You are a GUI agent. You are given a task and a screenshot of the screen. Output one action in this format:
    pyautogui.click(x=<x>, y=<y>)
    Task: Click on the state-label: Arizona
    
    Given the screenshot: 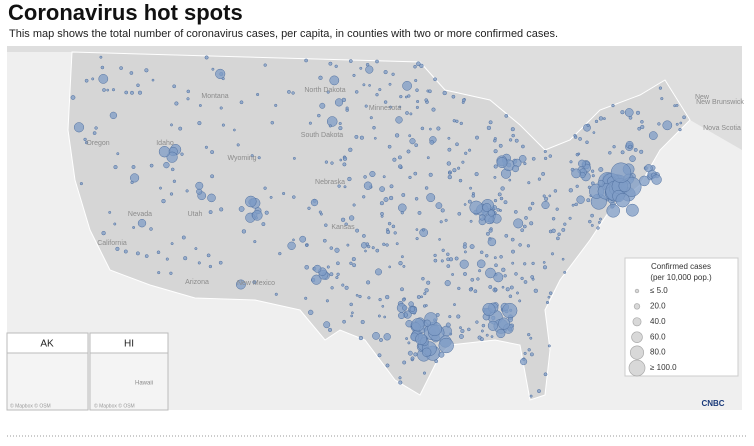 What is the action you would take?
    pyautogui.click(x=197, y=282)
    